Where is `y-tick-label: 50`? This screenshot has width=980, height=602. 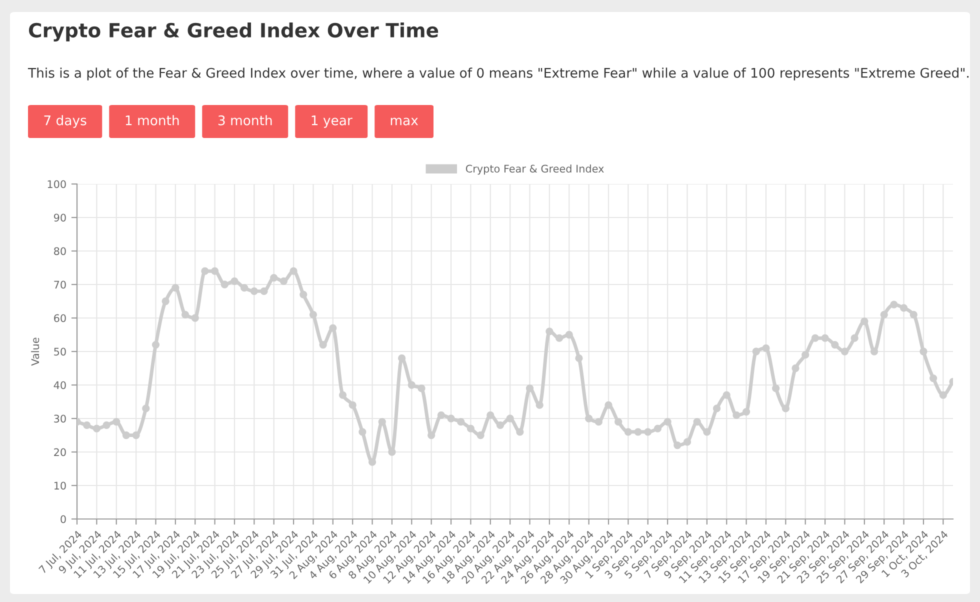
y-tick-label: 50 is located at coordinates (60, 352).